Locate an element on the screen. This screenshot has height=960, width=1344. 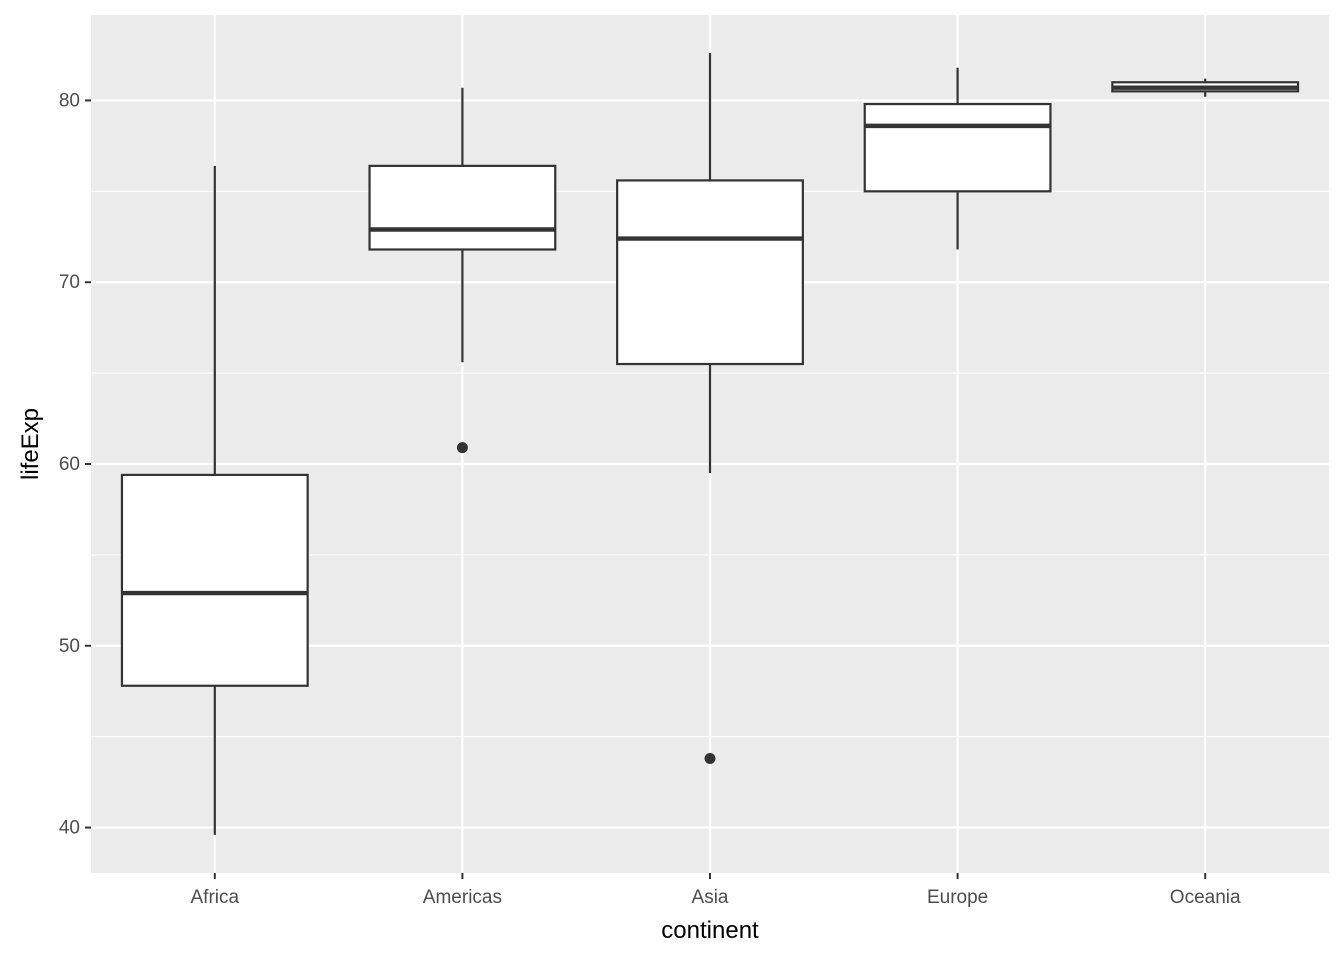
y-axis-title: lifeExp is located at coordinates (30, 444).